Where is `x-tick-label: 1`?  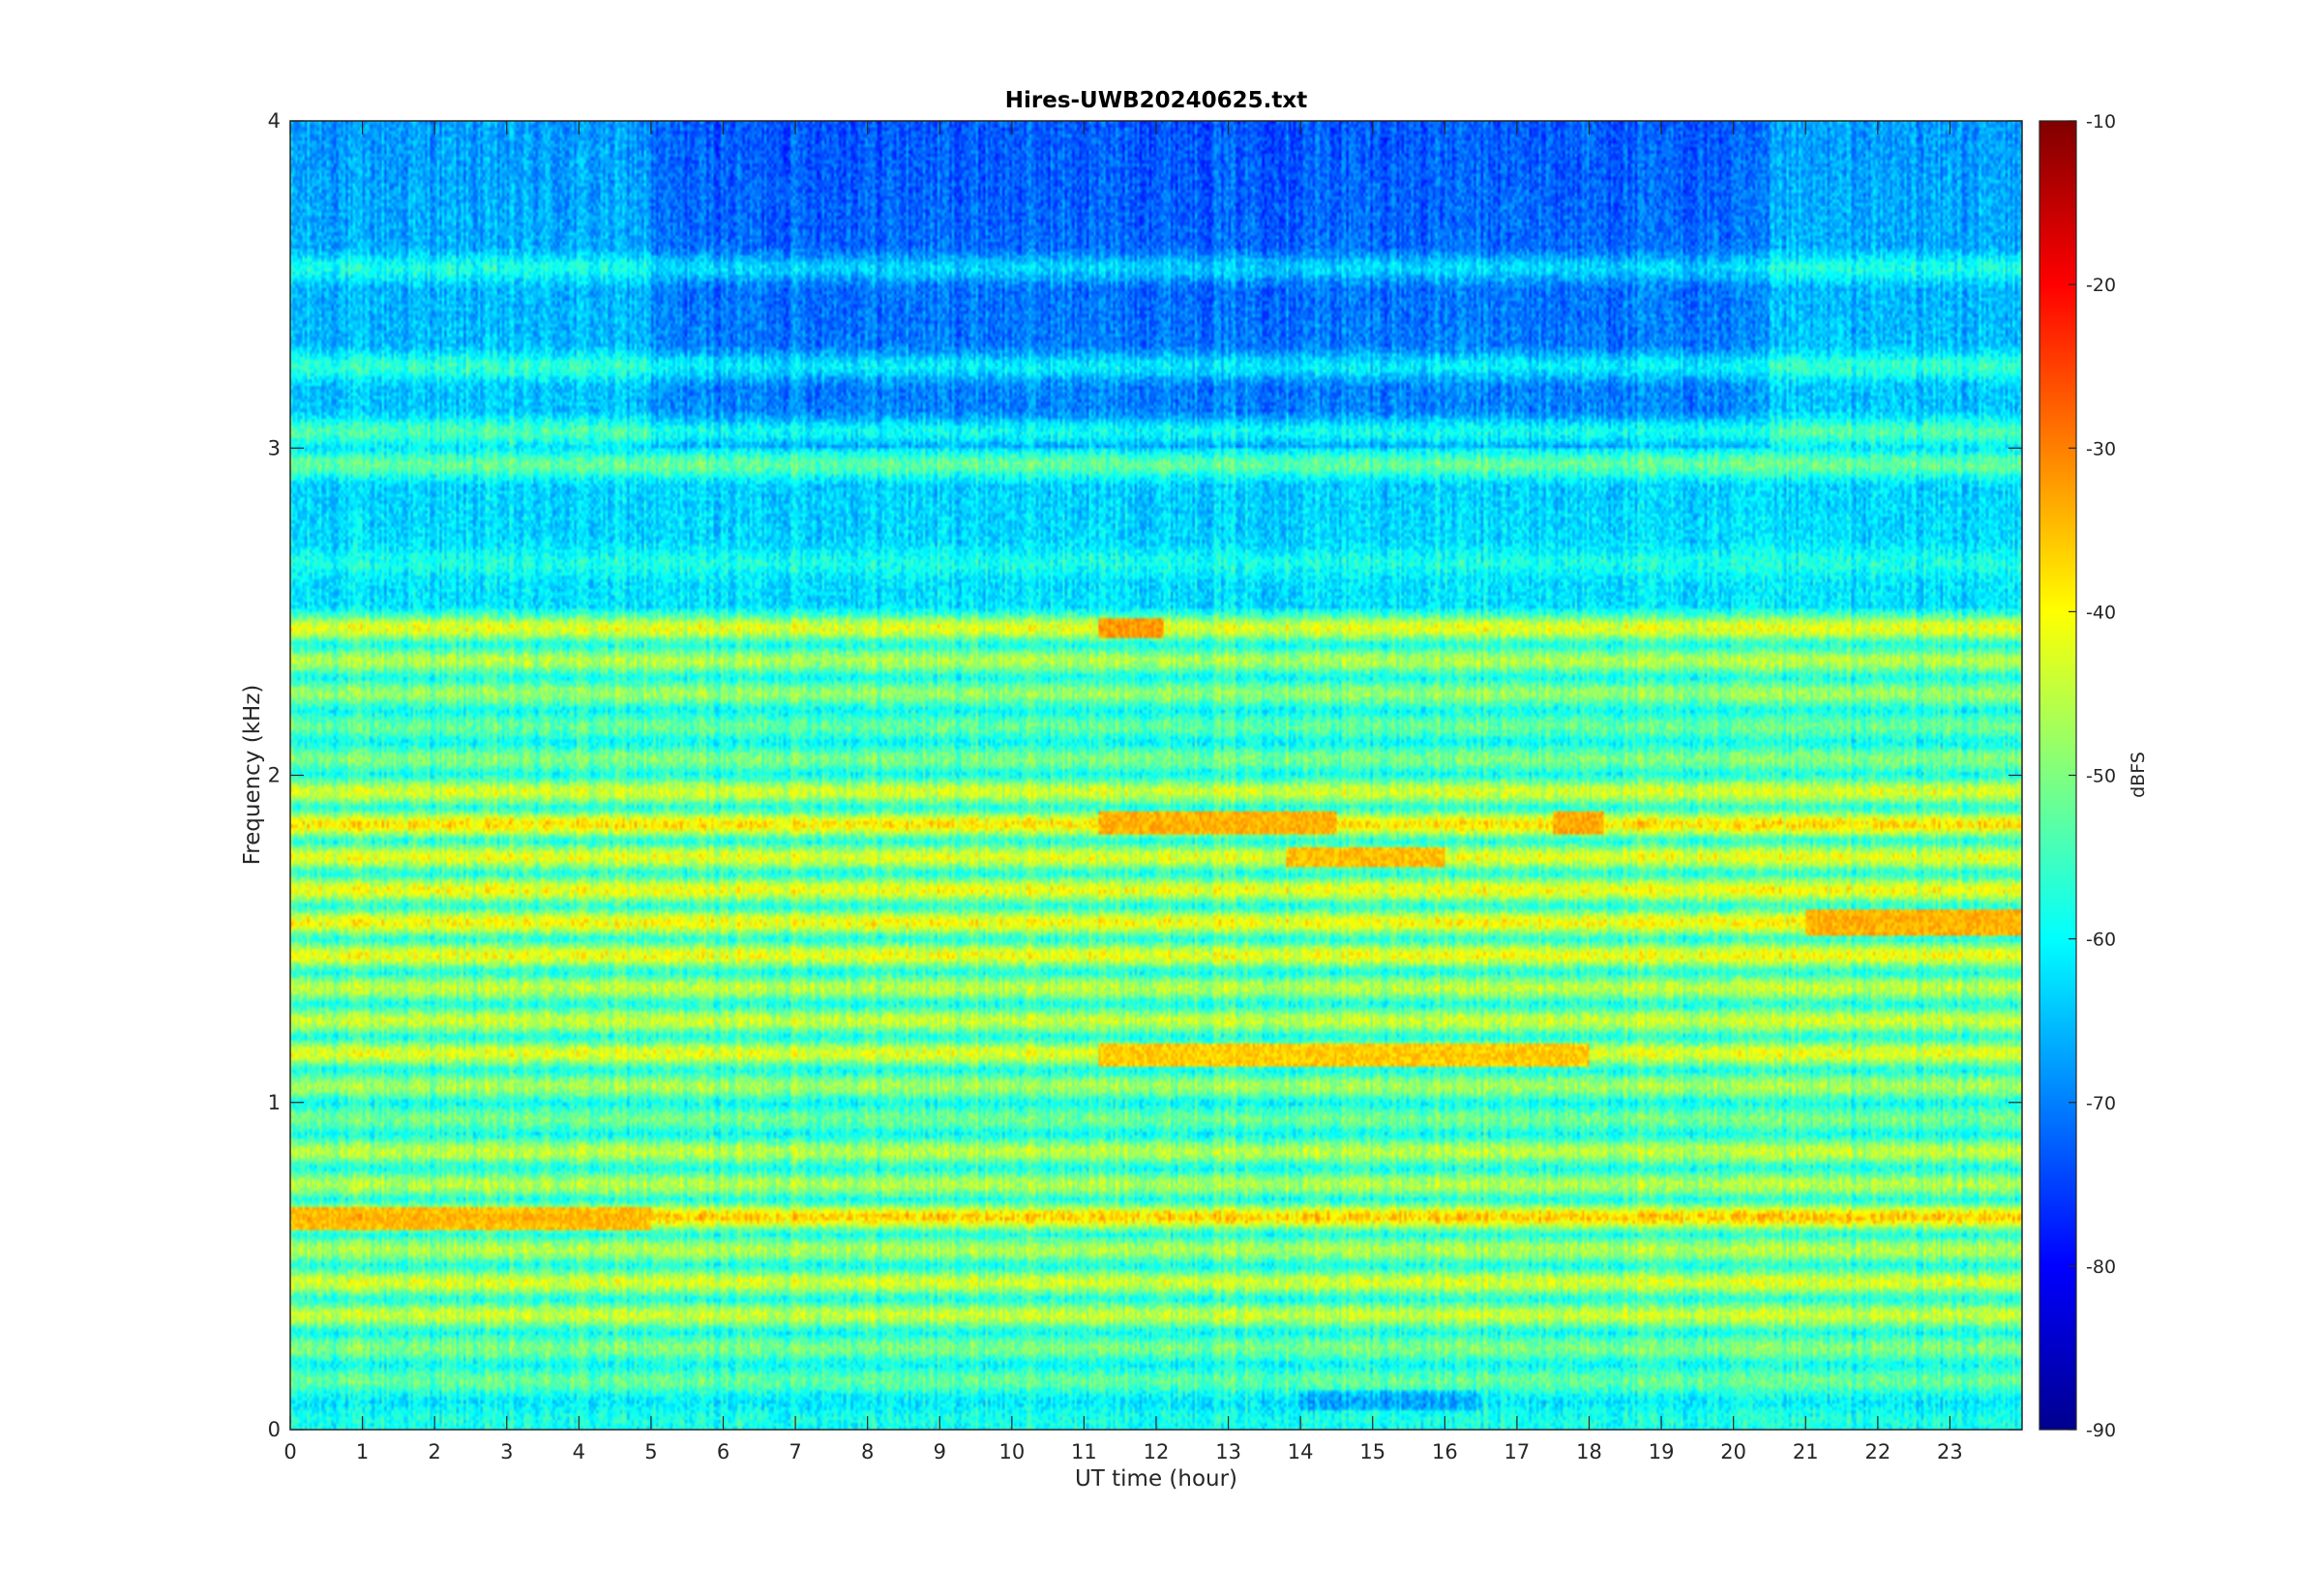 x-tick-label: 1 is located at coordinates (362, 1451).